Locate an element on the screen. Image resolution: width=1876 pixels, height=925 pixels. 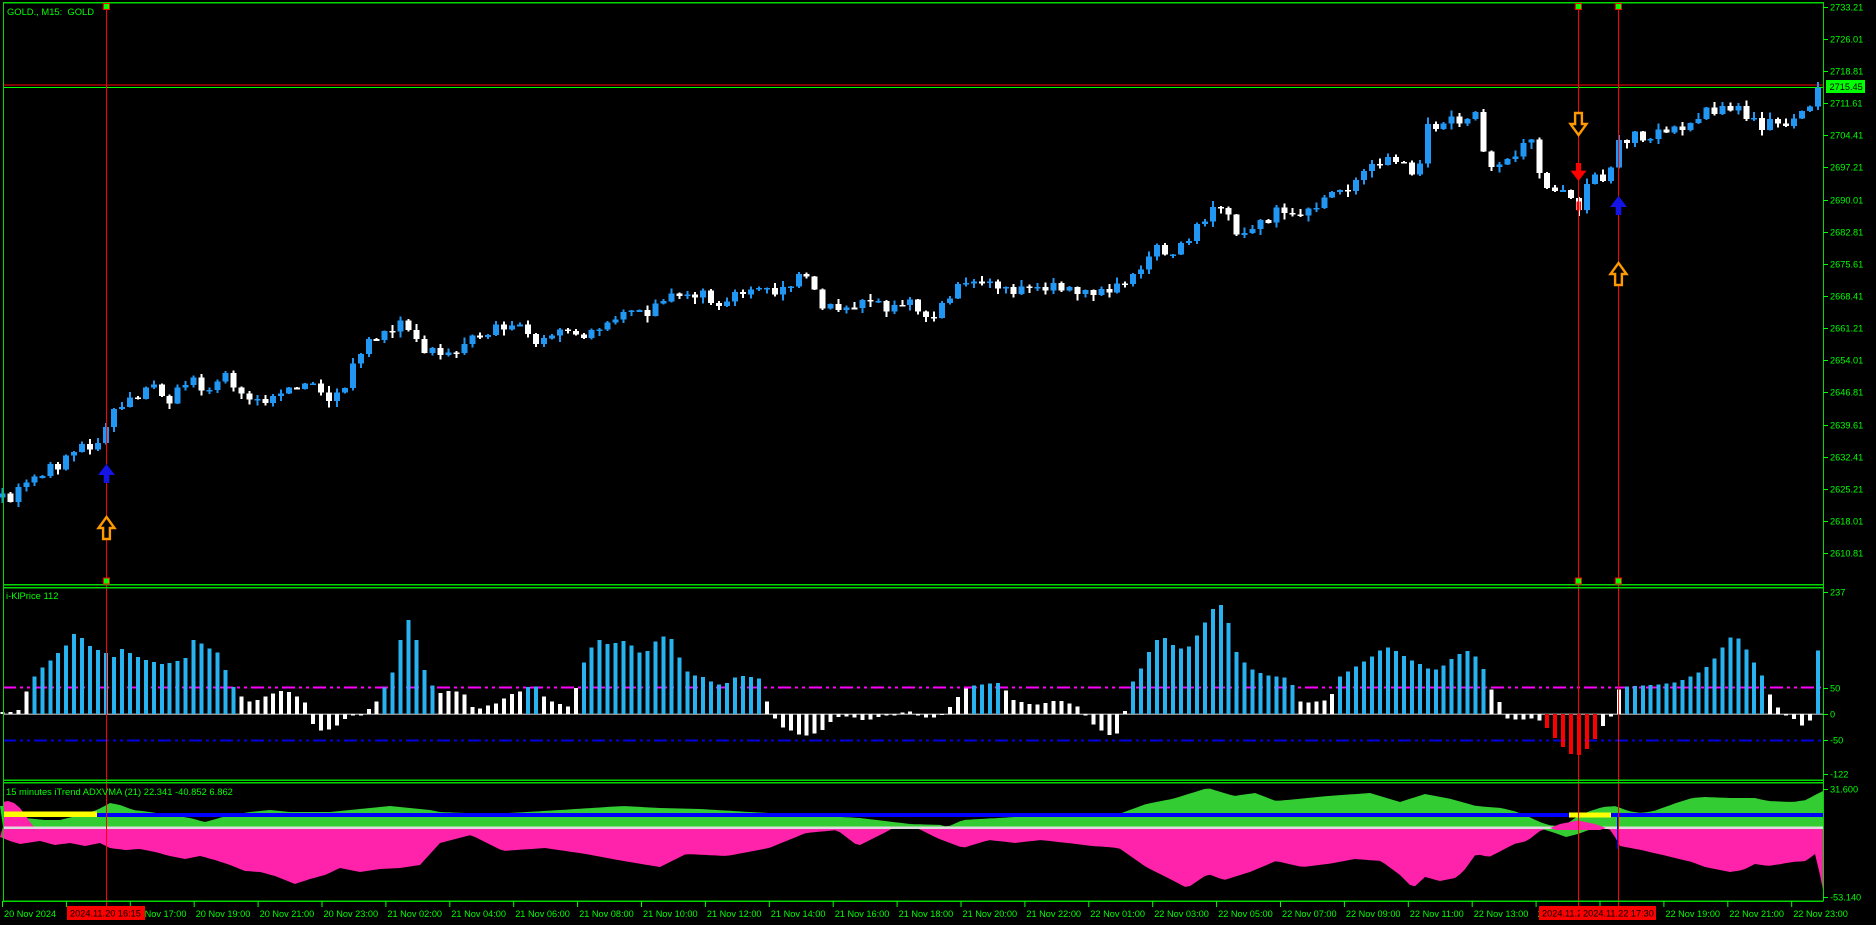
svg-text: 2625.21 is located at coordinates (1846, 490).